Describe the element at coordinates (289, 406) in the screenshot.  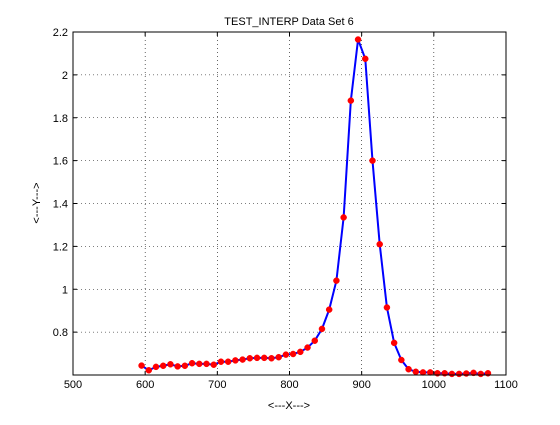
I see `x-axis-label: <---X--->` at that location.